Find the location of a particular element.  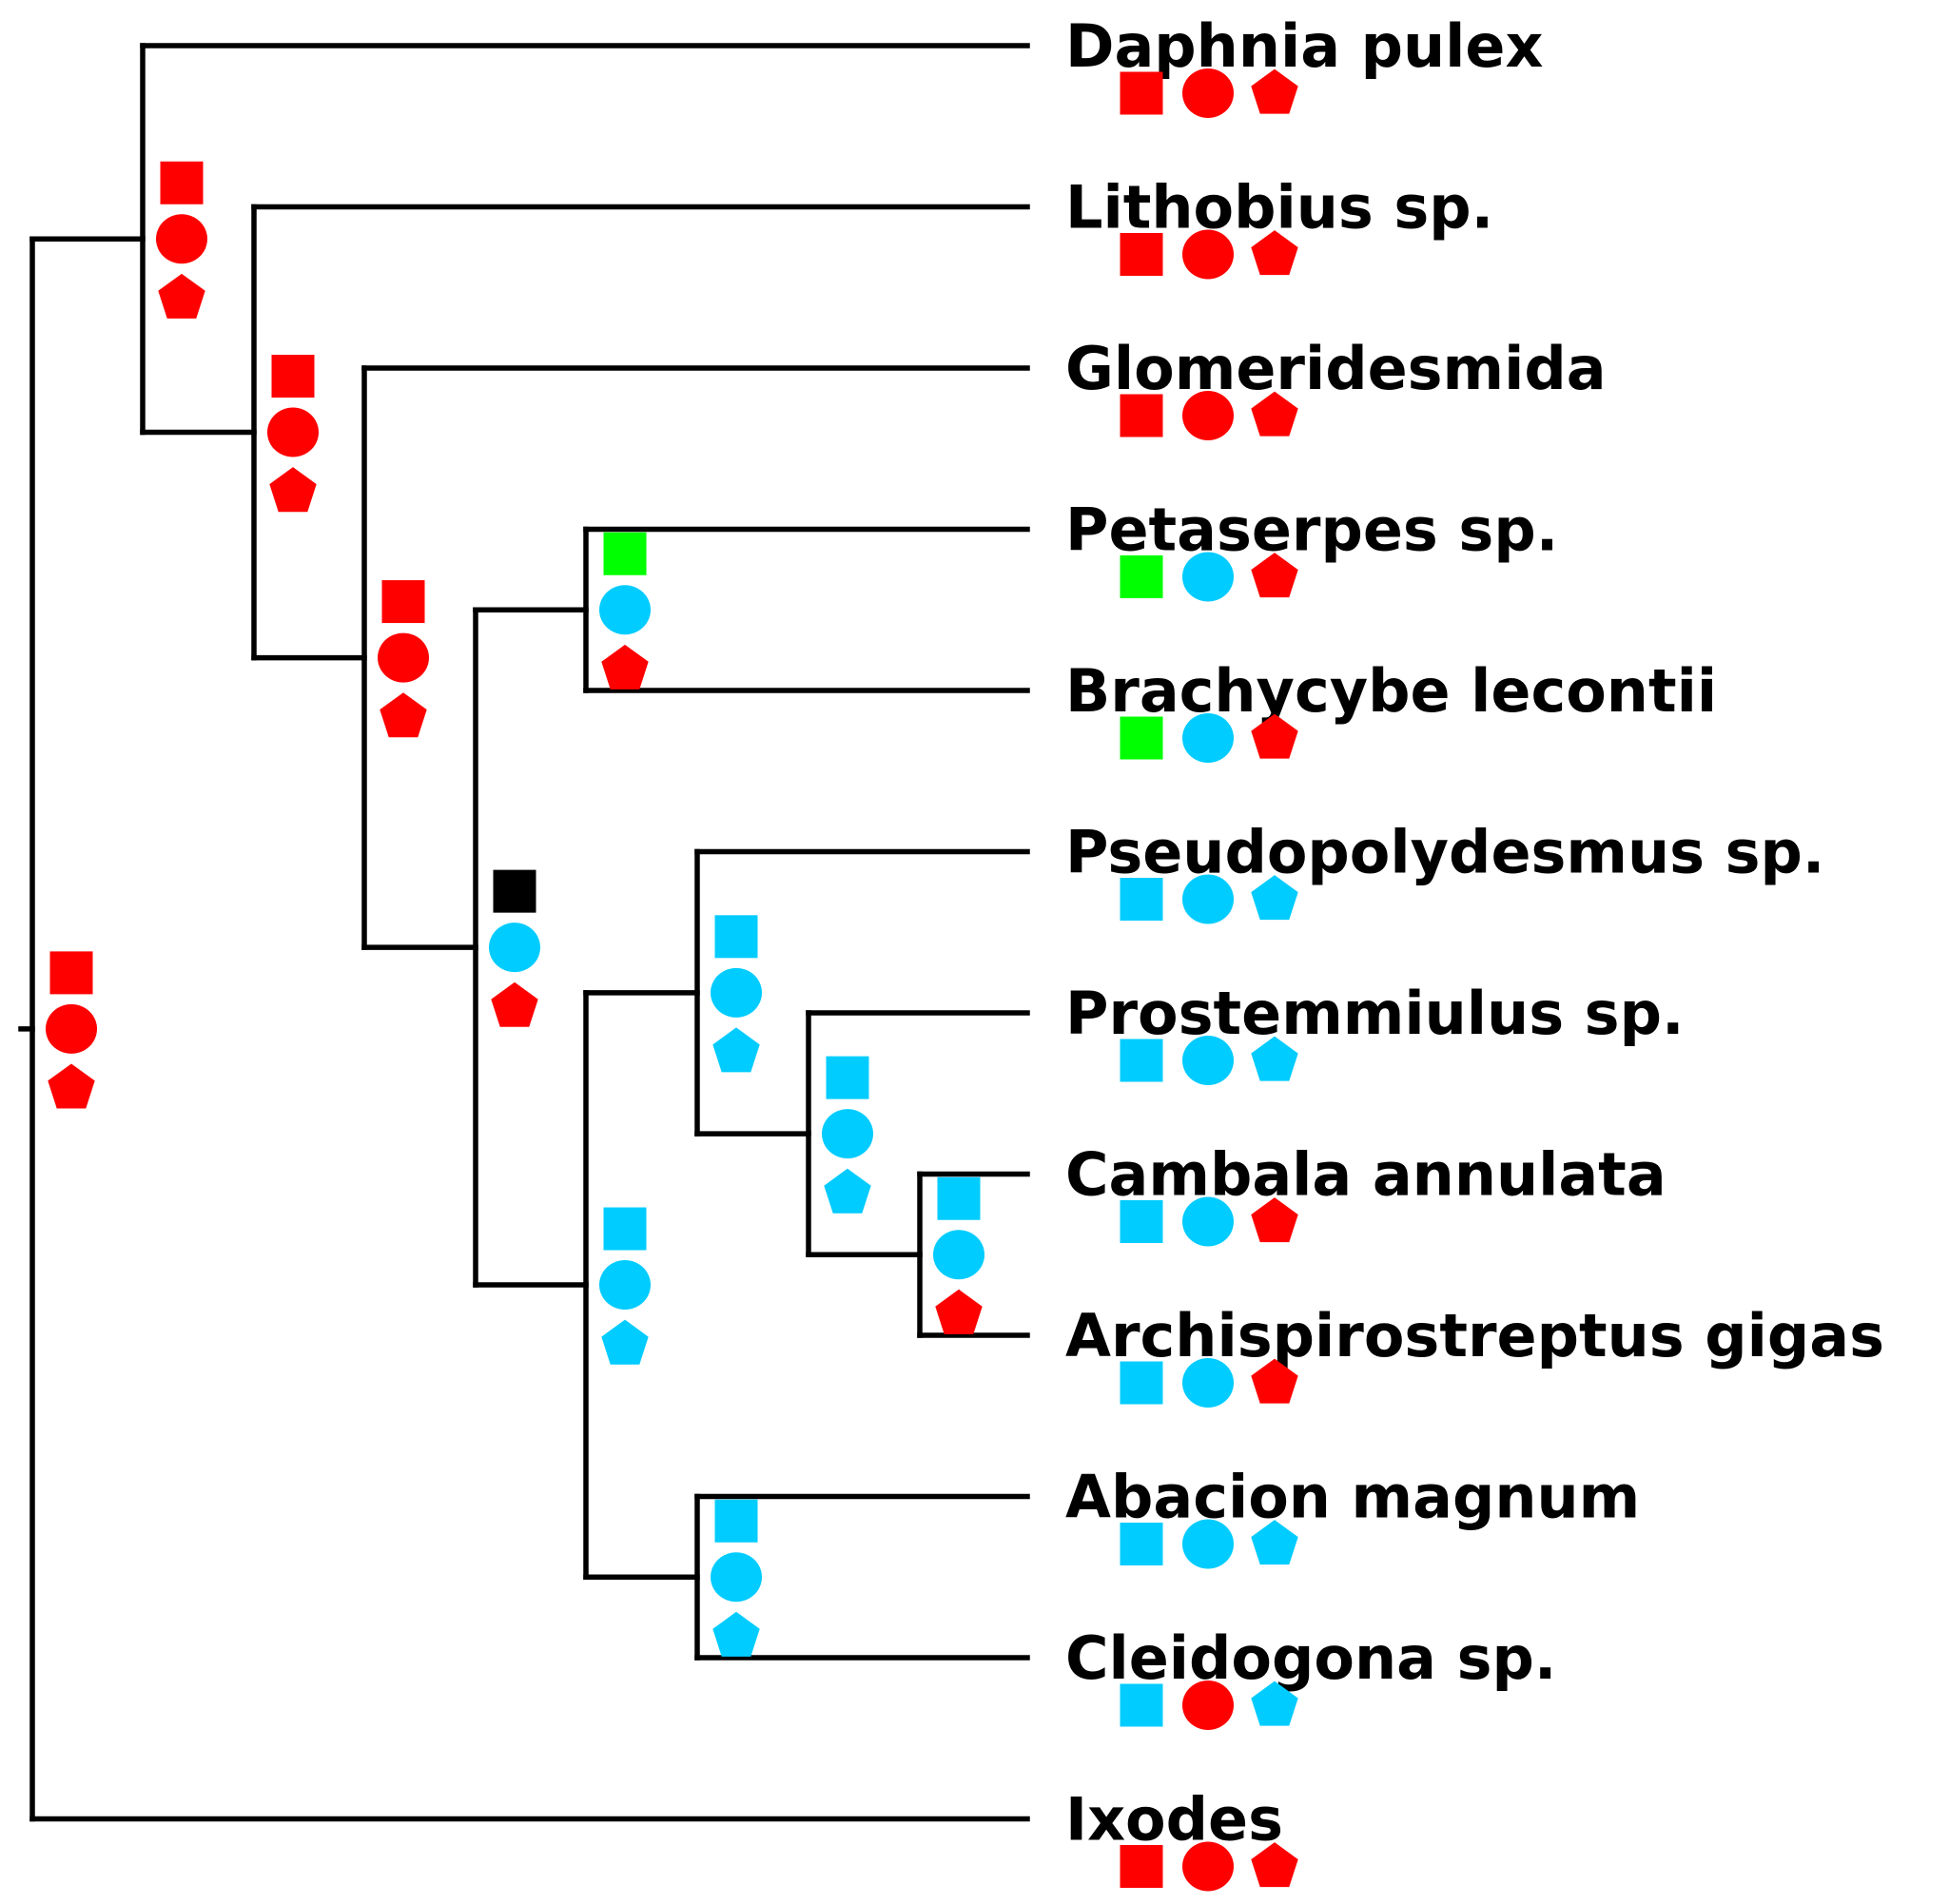

tip-state-markers is located at coordinates (1209, 980).